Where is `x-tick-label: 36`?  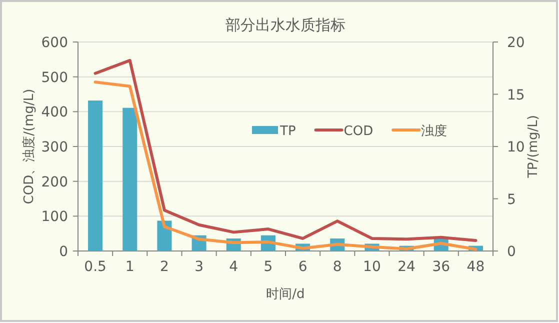 x-tick-label: 36 is located at coordinates (441, 267).